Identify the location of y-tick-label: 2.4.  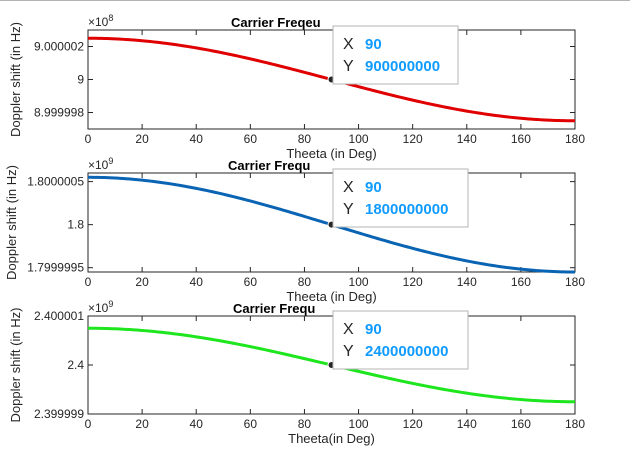
(75, 365).